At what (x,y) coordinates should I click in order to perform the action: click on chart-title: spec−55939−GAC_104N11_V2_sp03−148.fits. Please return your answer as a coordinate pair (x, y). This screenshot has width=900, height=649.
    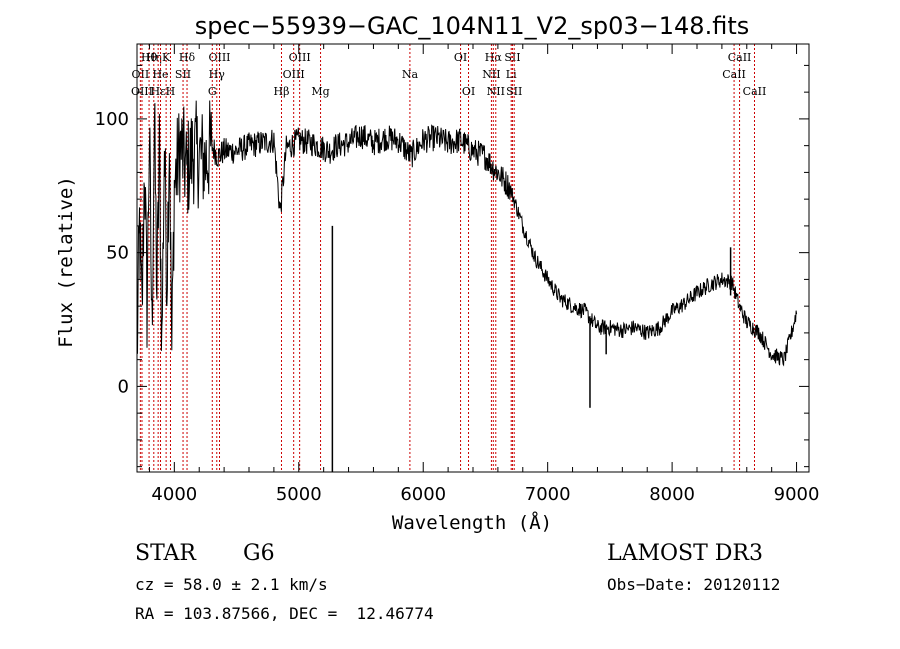
    Looking at the image, I should click on (472, 26).